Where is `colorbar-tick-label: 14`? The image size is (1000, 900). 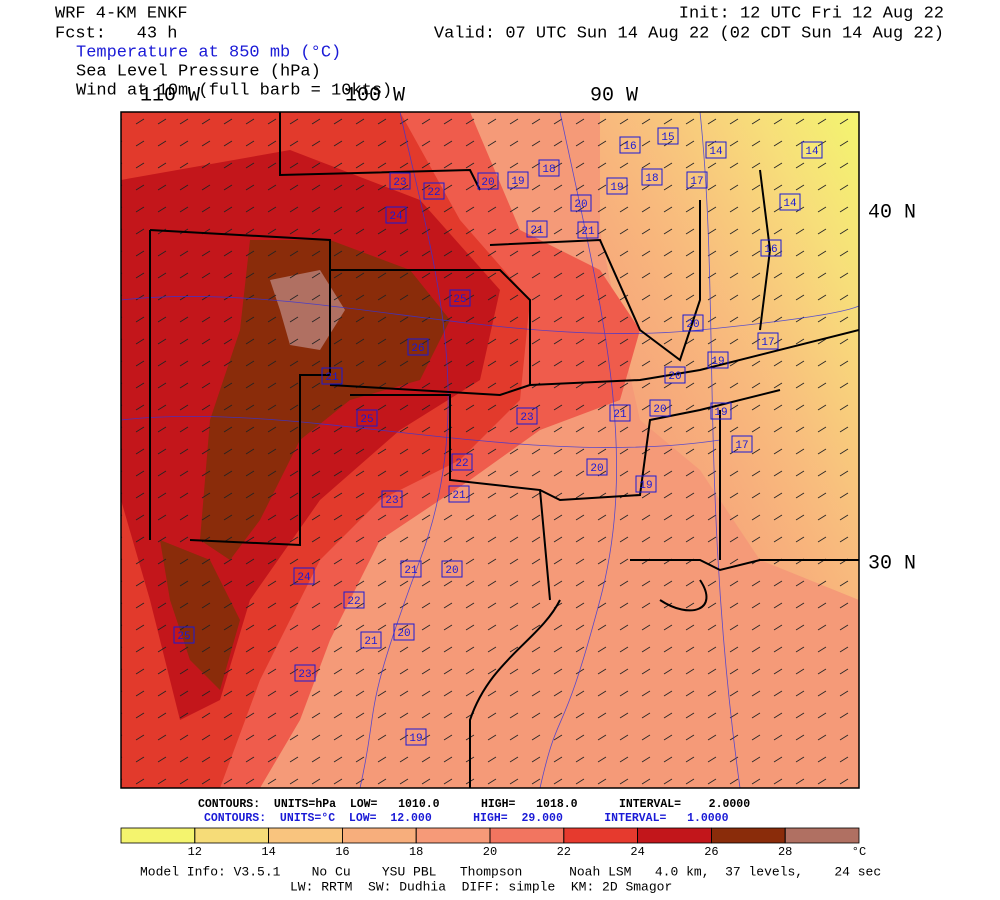 colorbar-tick-label: 14 is located at coordinates (268, 852).